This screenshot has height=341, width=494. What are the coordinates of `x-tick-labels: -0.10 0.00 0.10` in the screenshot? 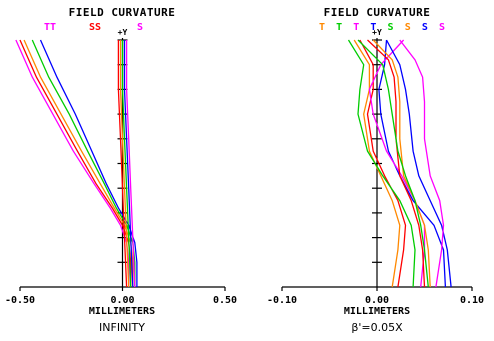 It's located at (375, 300).